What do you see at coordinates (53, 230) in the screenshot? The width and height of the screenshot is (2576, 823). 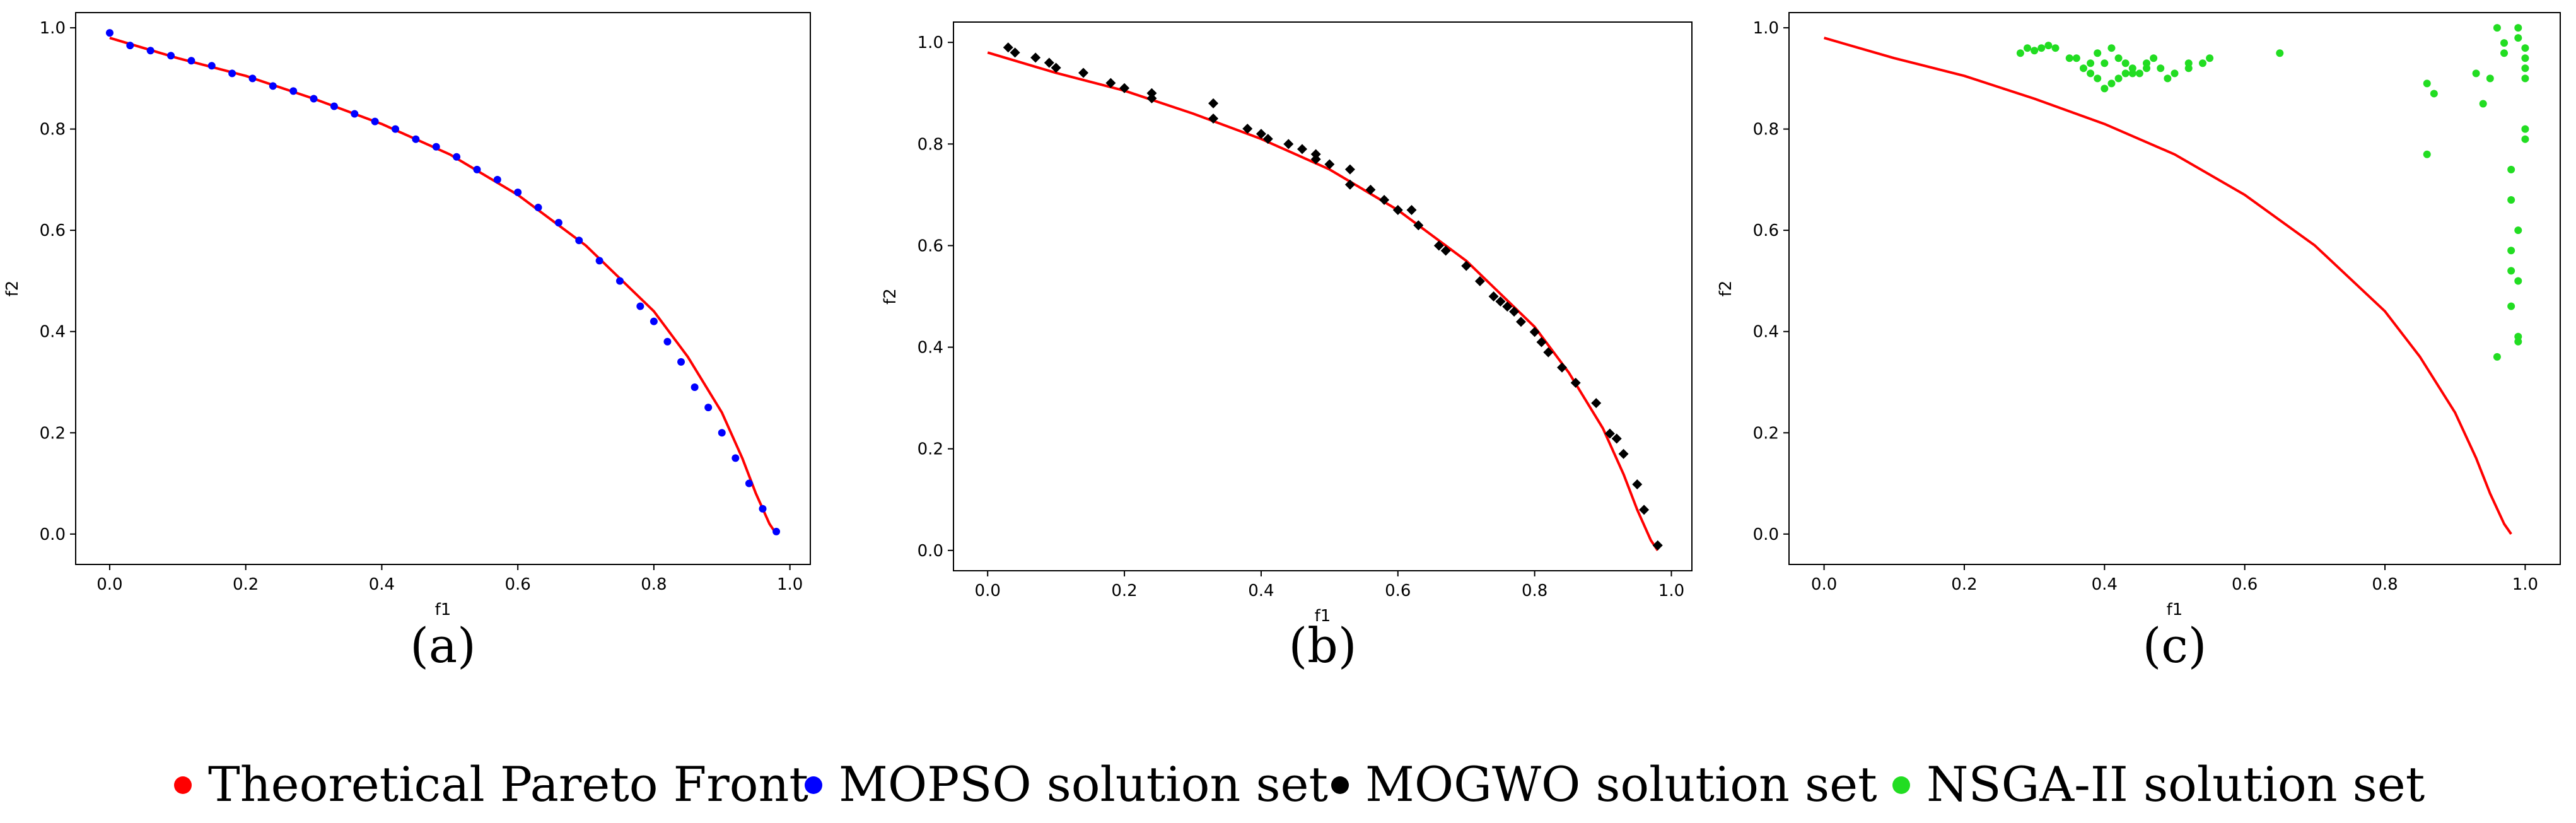 I see `y-tick-label: 0.6` at bounding box center [53, 230].